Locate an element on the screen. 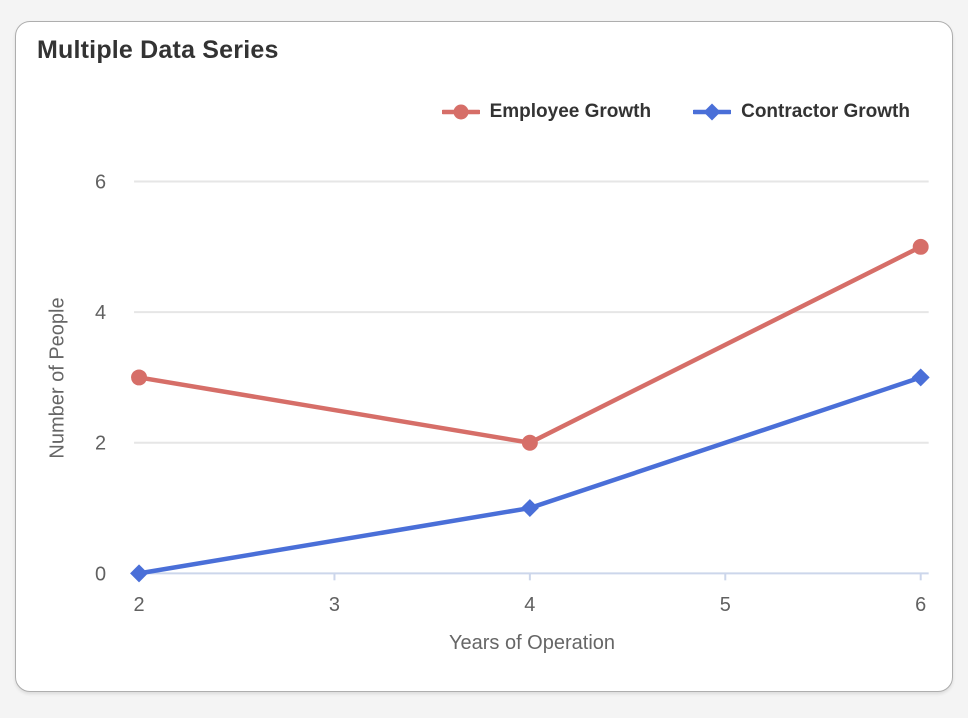 The height and width of the screenshot is (718, 968). y-axis-title: Number of People is located at coordinates (57, 378).